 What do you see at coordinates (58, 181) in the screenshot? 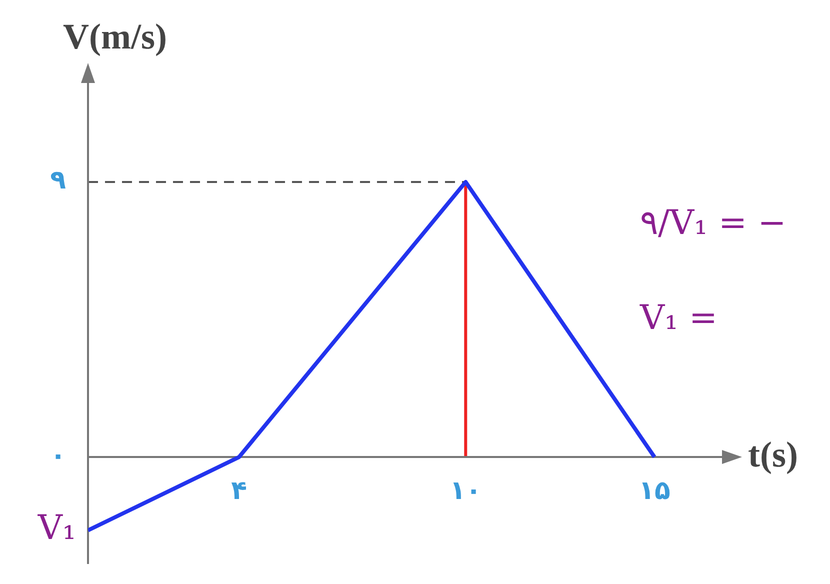
I see `y-tick-label: ۹` at bounding box center [58, 181].